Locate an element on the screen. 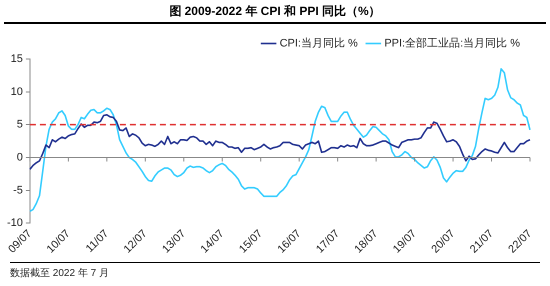 Image resolution: width=550 pixels, height=286 pixels. y-tick-label: 0 is located at coordinates (19, 158).